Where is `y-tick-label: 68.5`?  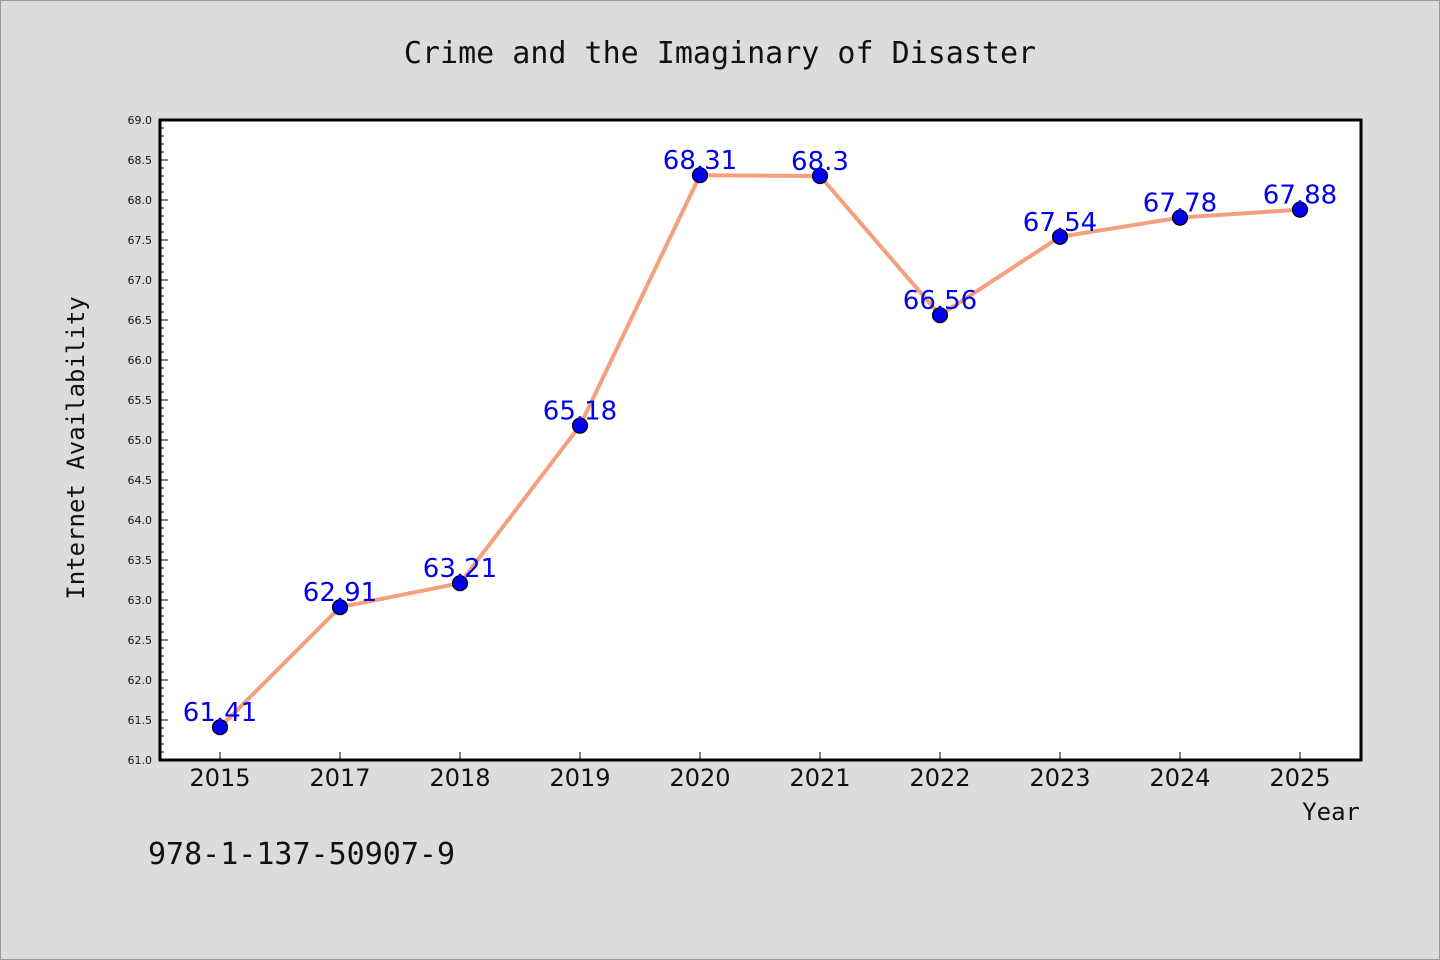 y-tick-label: 68.5 is located at coordinates (140, 160).